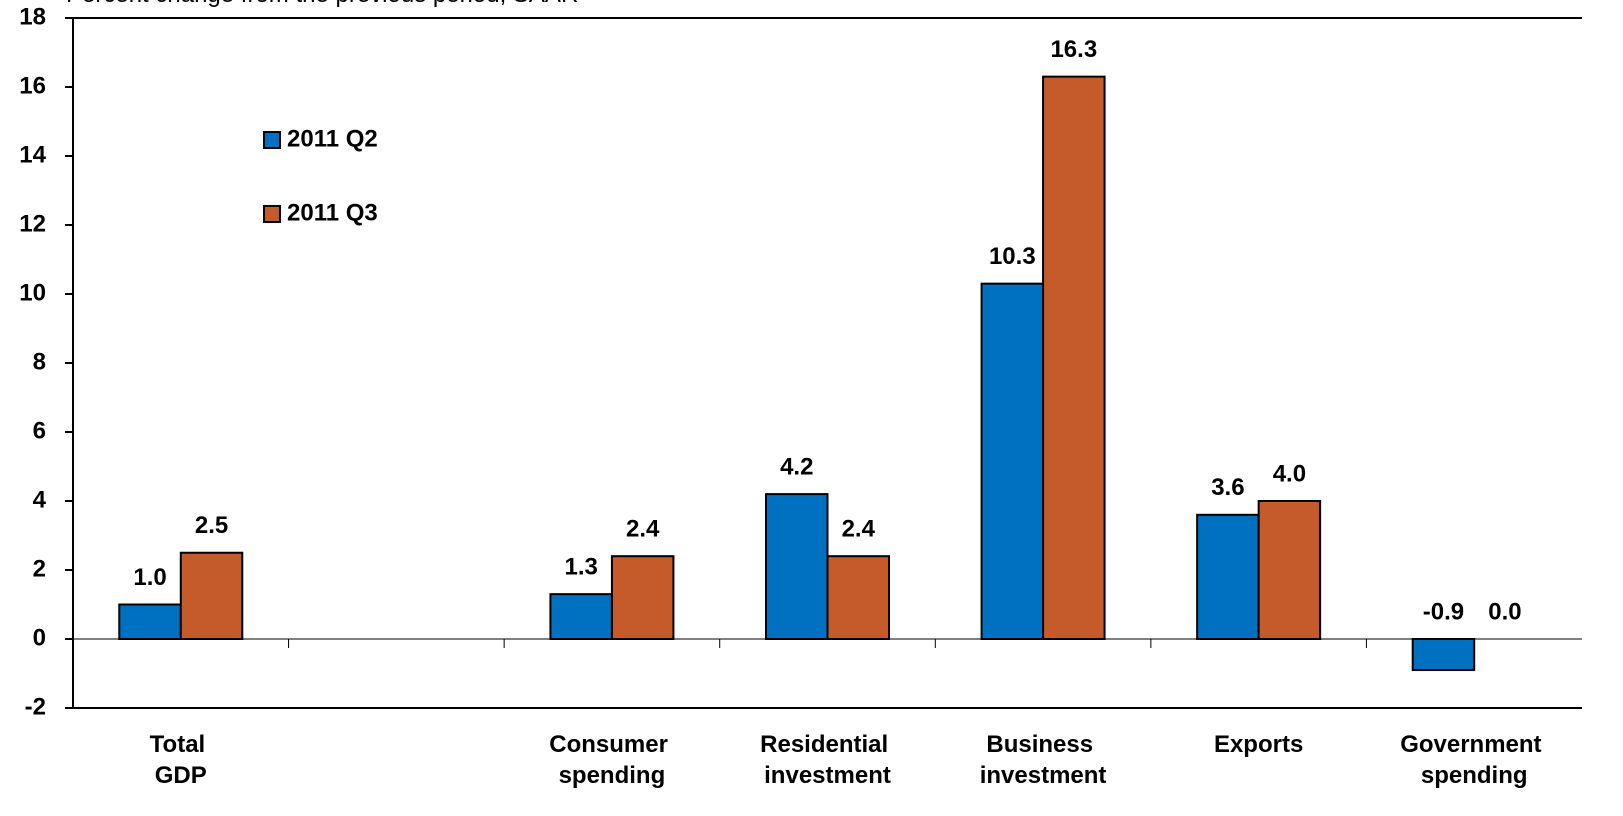  What do you see at coordinates (32, 16) in the screenshot?
I see `y-tick-label: 18` at bounding box center [32, 16].